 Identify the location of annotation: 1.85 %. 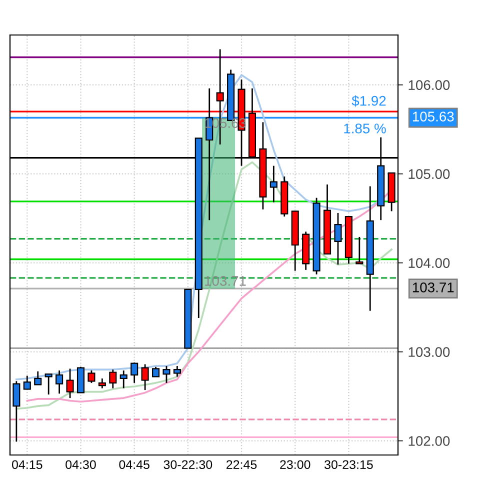
(365, 129).